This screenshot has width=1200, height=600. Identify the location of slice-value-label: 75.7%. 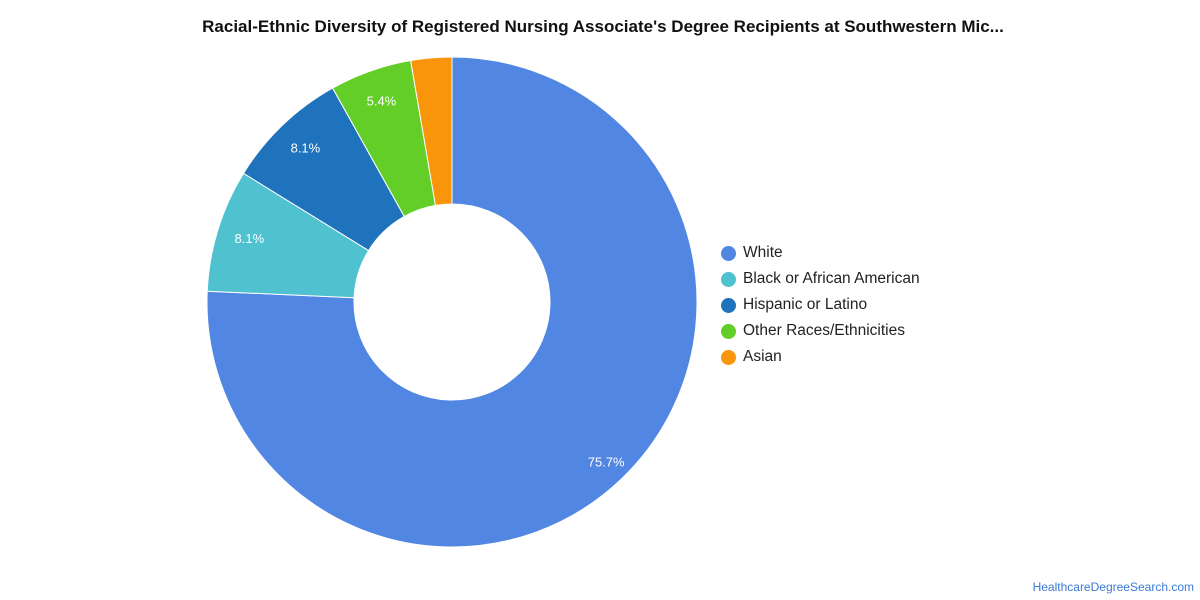
(606, 462).